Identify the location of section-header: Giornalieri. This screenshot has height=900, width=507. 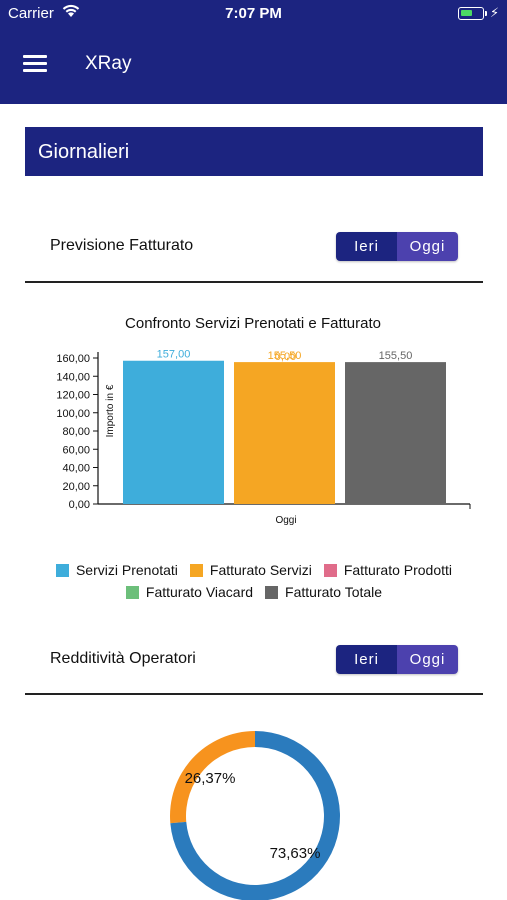
(254, 151).